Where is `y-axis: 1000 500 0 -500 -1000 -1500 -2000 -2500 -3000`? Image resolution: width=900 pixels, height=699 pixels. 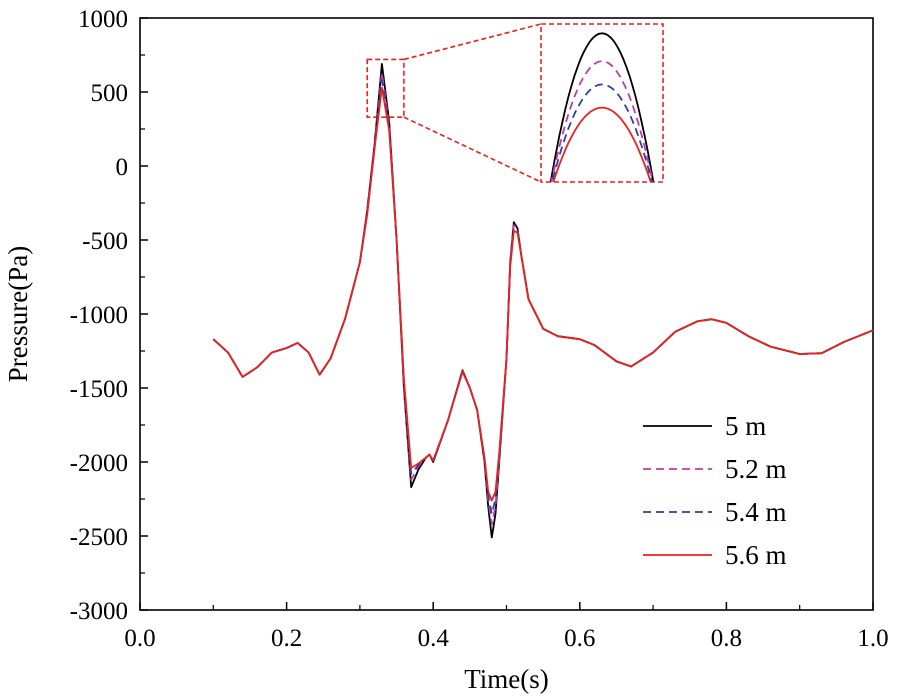
y-axis: 1000 500 0 -500 -1000 -1500 -2000 -2500 -3000 is located at coordinates (109, 315).